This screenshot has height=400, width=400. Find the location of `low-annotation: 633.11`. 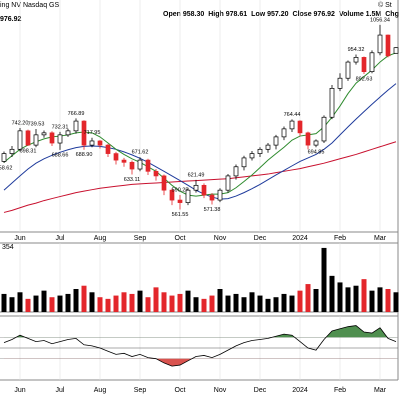

low-annotation: 633.11 is located at coordinates (132, 180).